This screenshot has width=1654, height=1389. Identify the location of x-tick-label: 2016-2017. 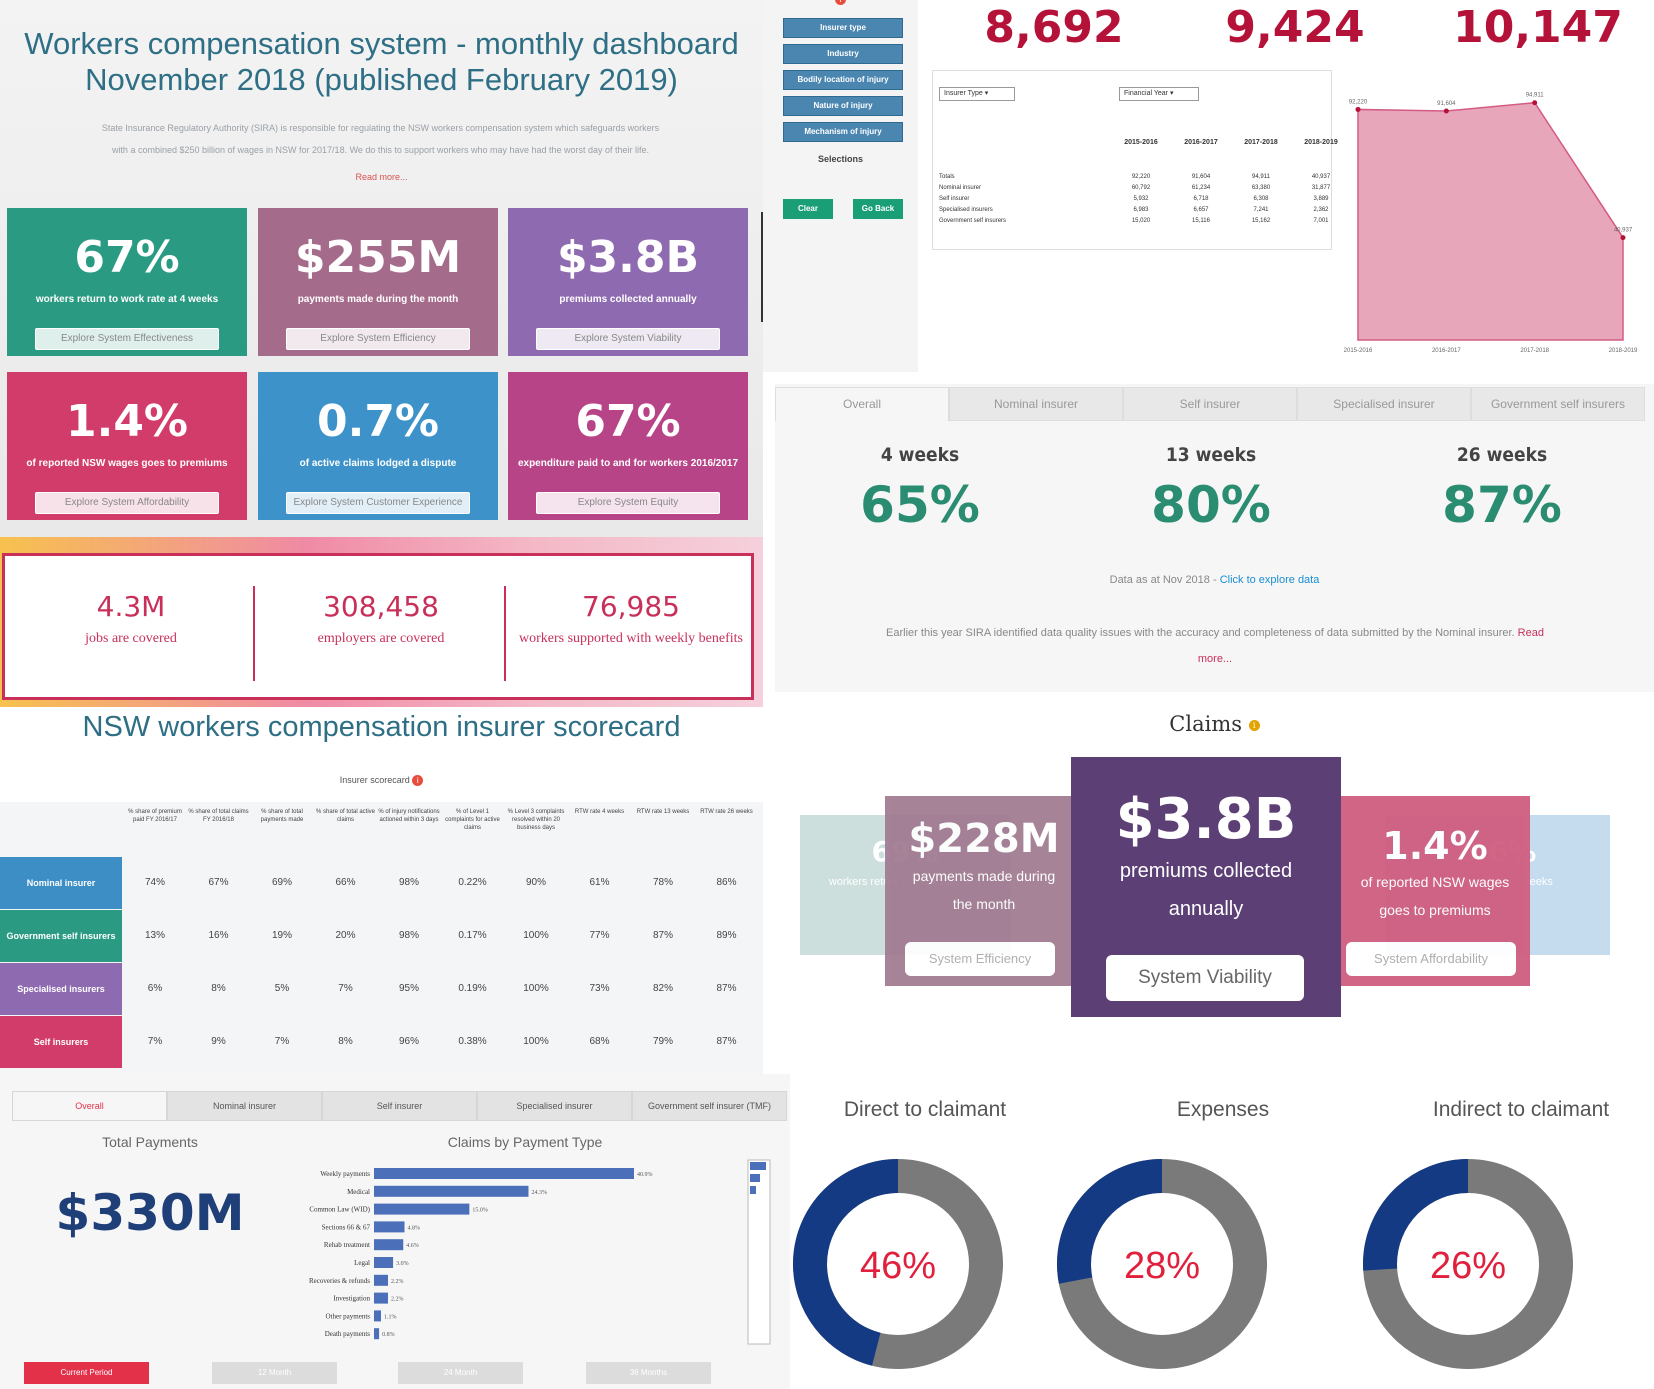
(1446, 351).